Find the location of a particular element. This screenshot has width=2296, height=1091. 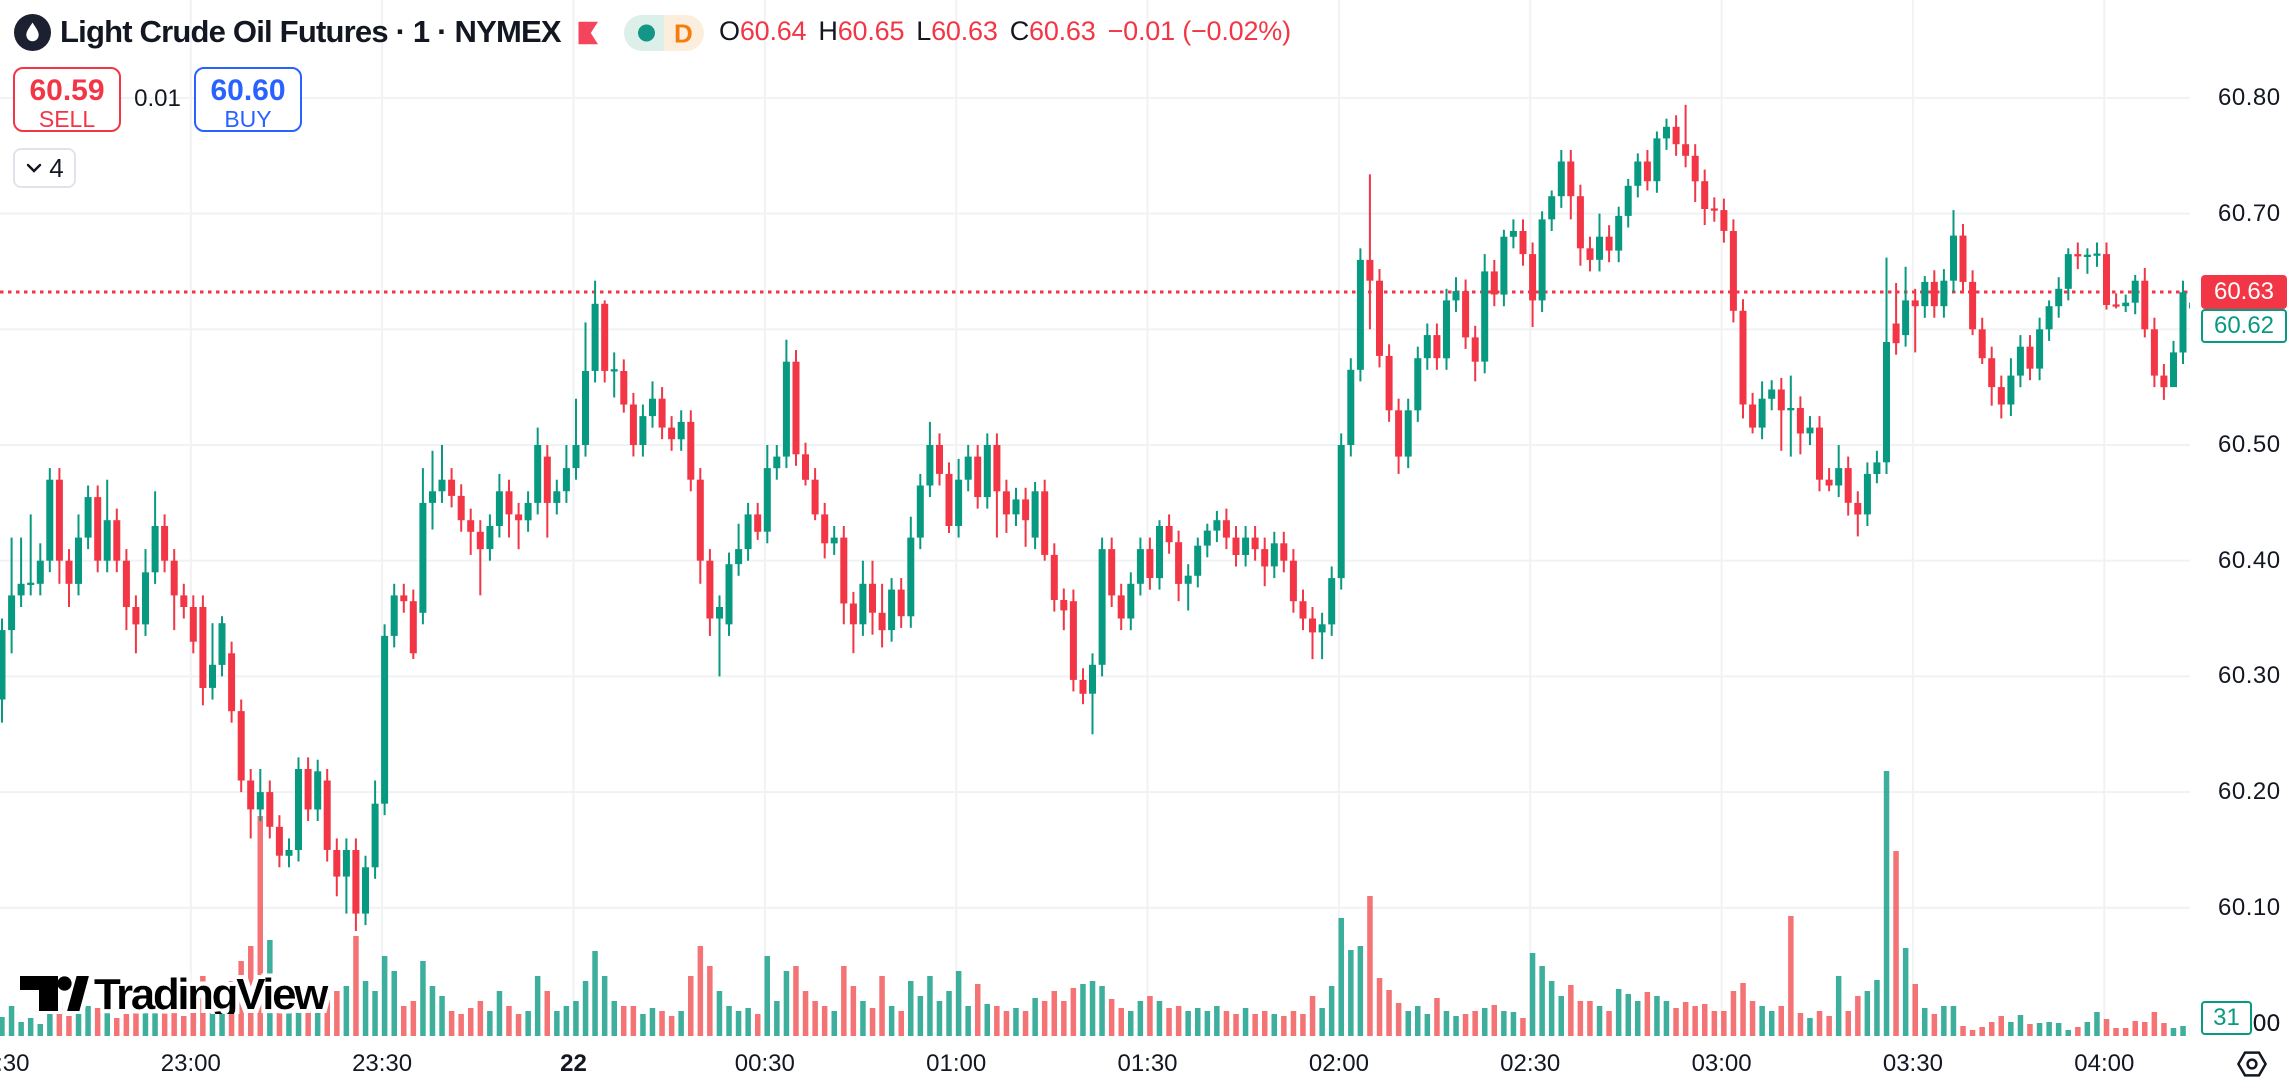

svg-text: D is located at coordinates (683, 34).